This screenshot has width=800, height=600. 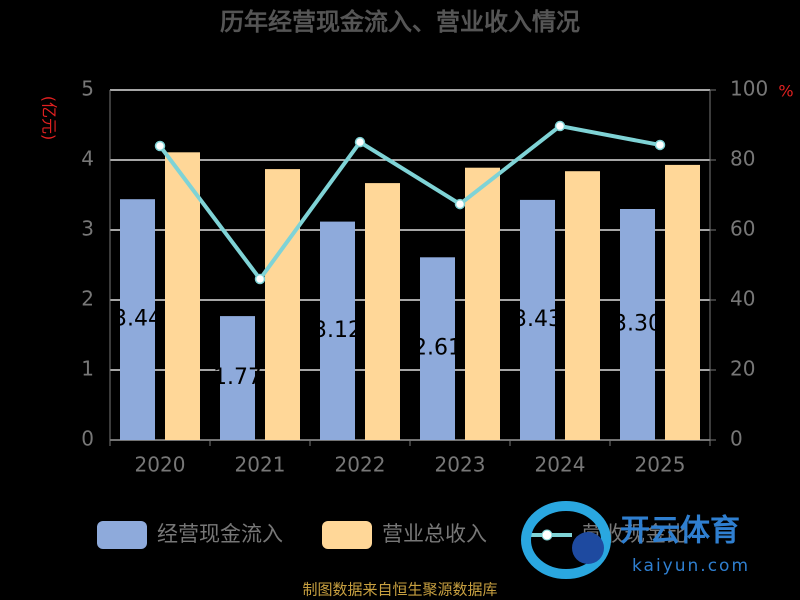 What do you see at coordinates (566, 540) in the screenshot?
I see `watermark-logo` at bounding box center [566, 540].